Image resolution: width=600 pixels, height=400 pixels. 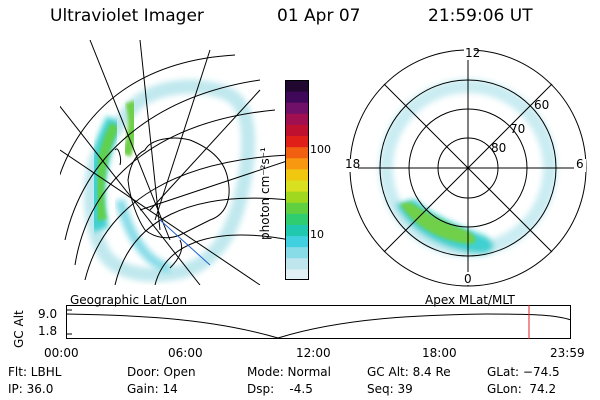 I want to click on dsp-info: Dsp: -4.5, so click(x=280, y=389).